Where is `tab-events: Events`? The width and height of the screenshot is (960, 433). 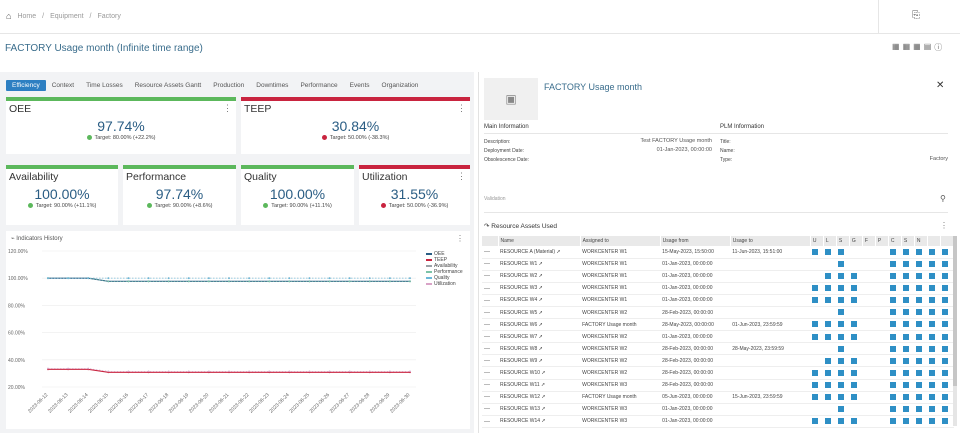
tab-events: Events is located at coordinates (359, 85).